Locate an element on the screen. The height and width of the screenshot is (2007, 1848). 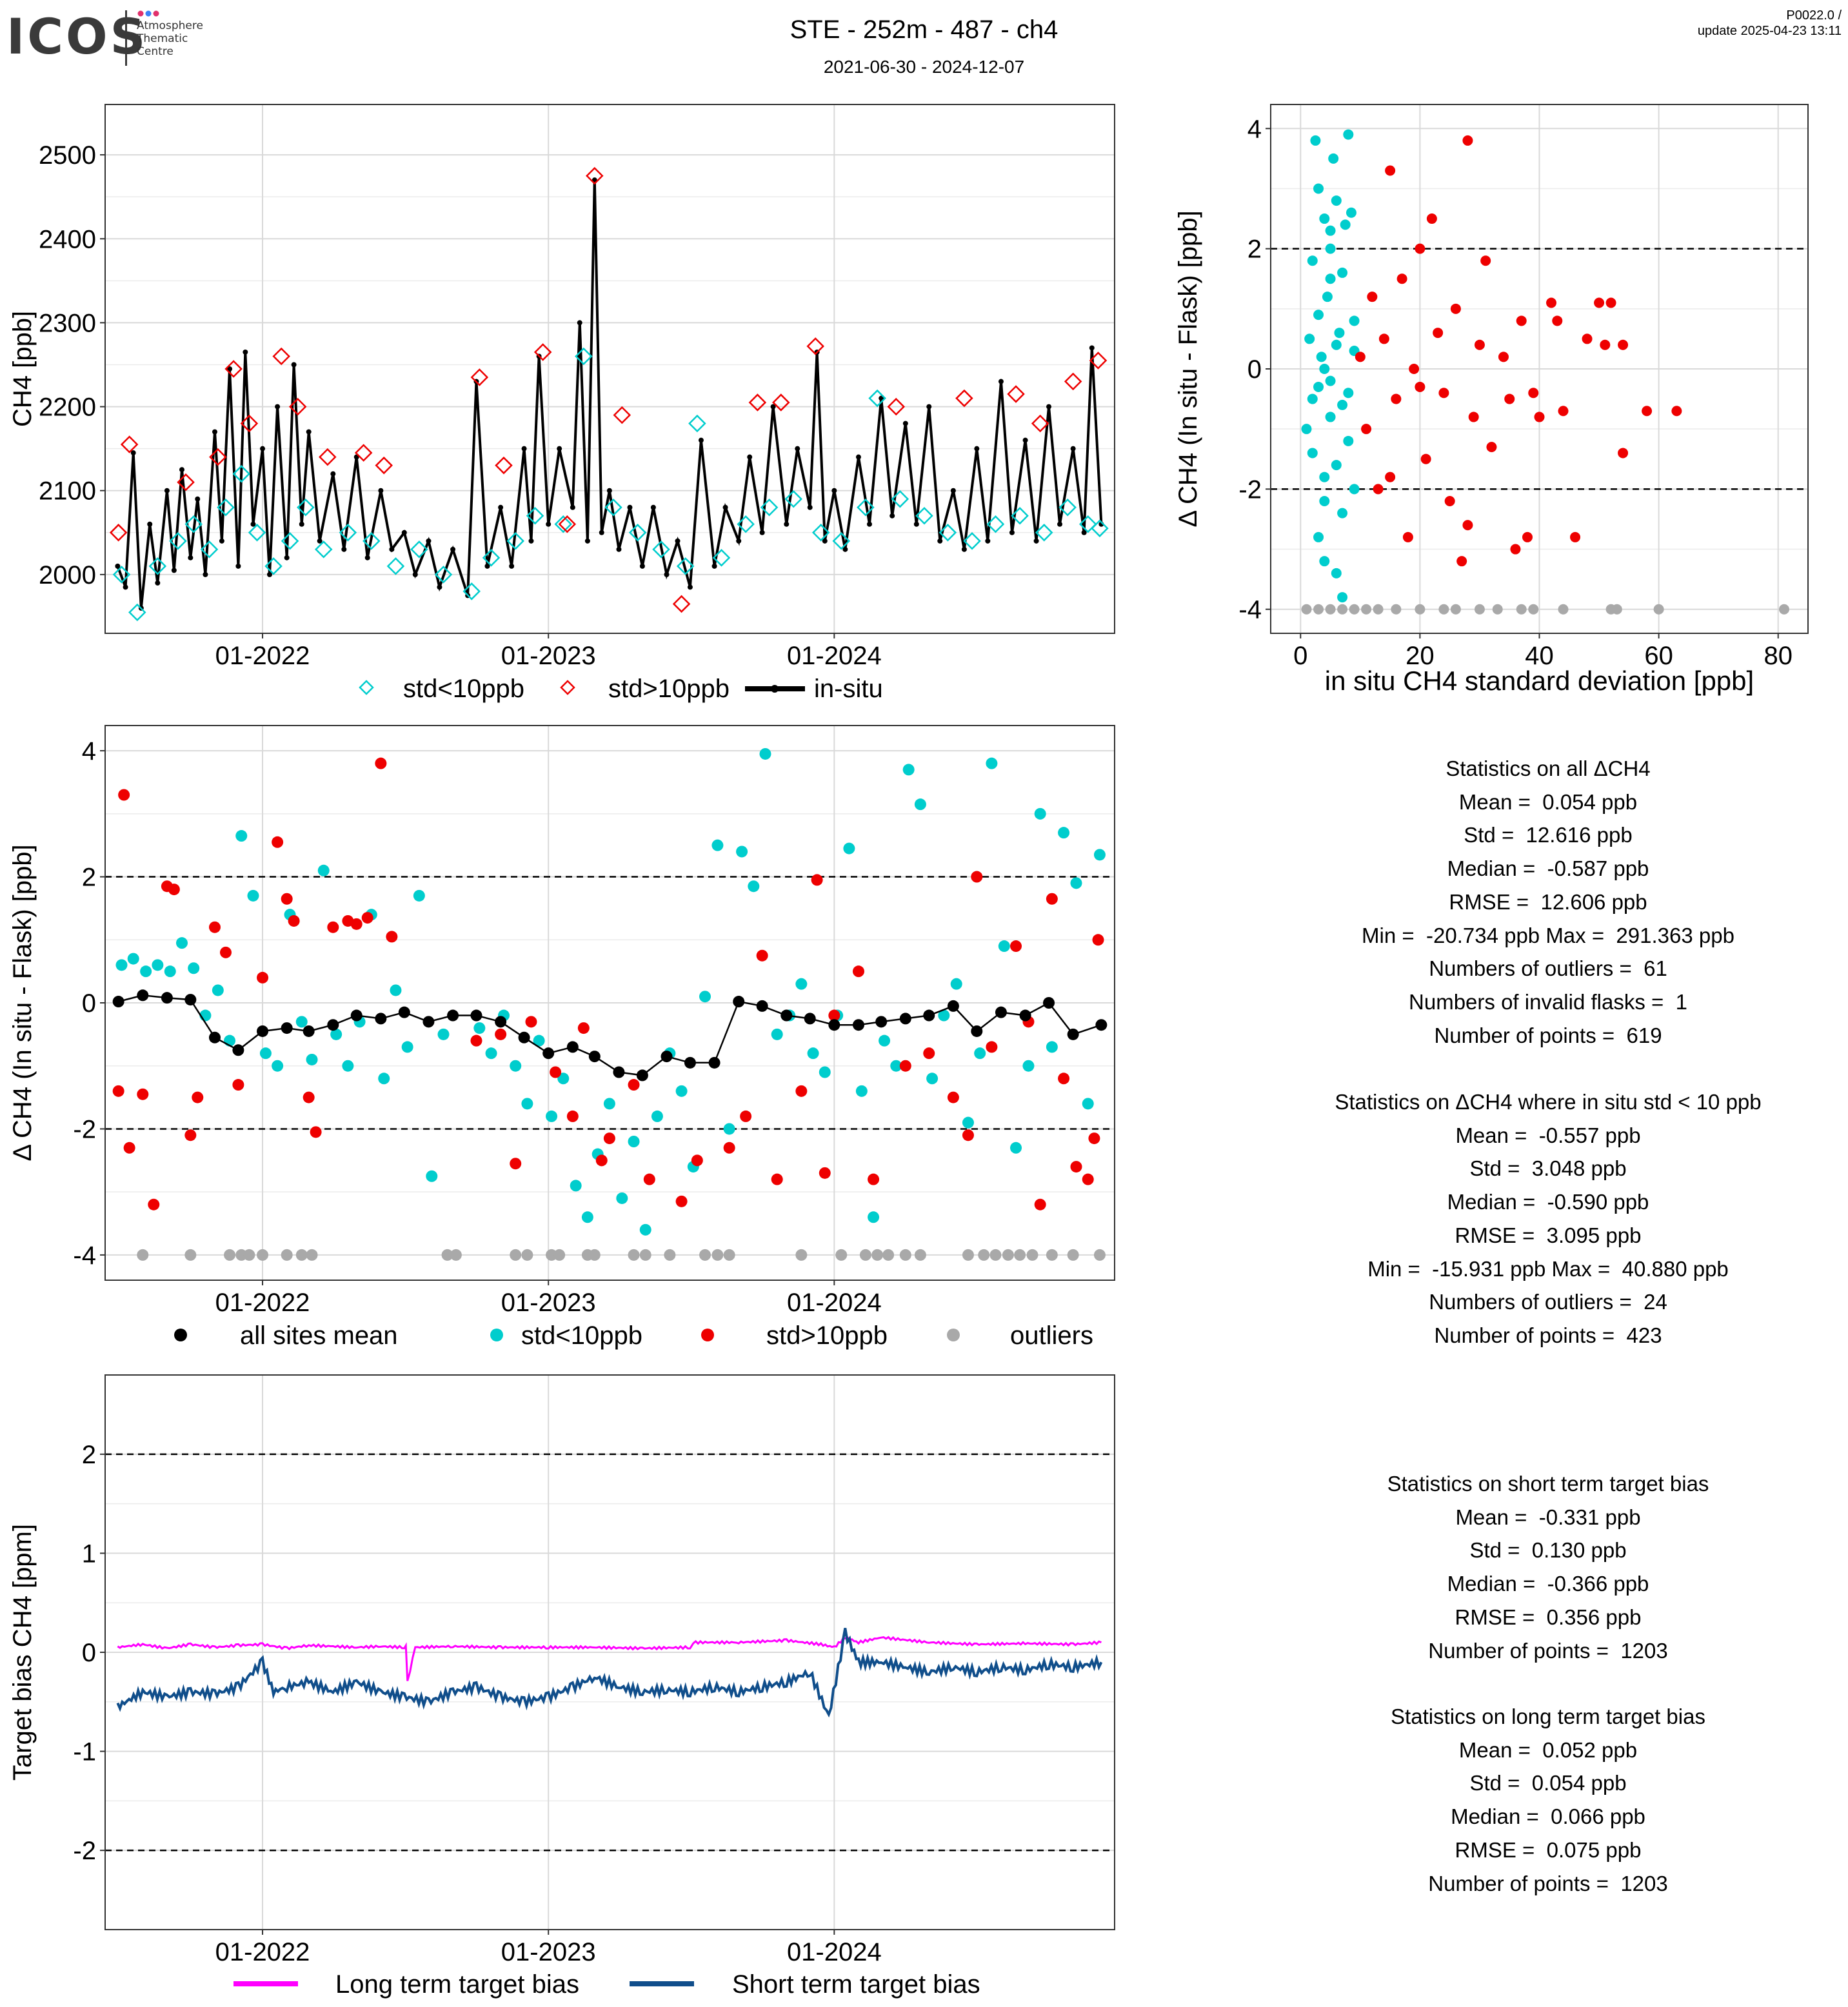
logo-dots-icon is located at coordinates (148, 13).